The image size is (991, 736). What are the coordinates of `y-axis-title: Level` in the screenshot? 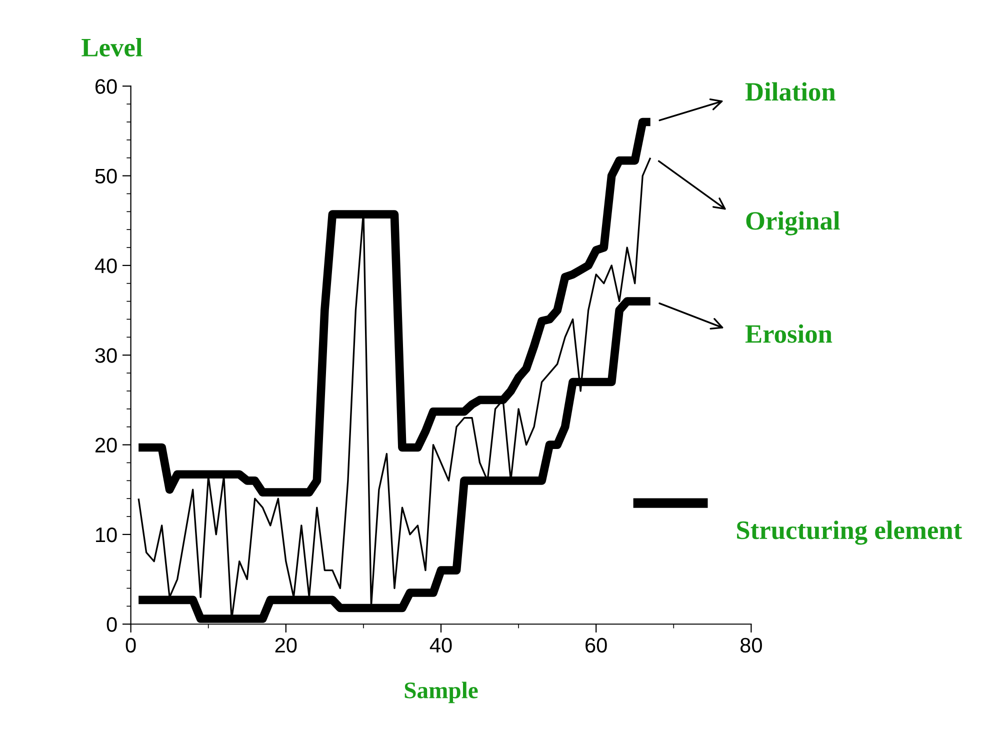 It's located at (112, 47).